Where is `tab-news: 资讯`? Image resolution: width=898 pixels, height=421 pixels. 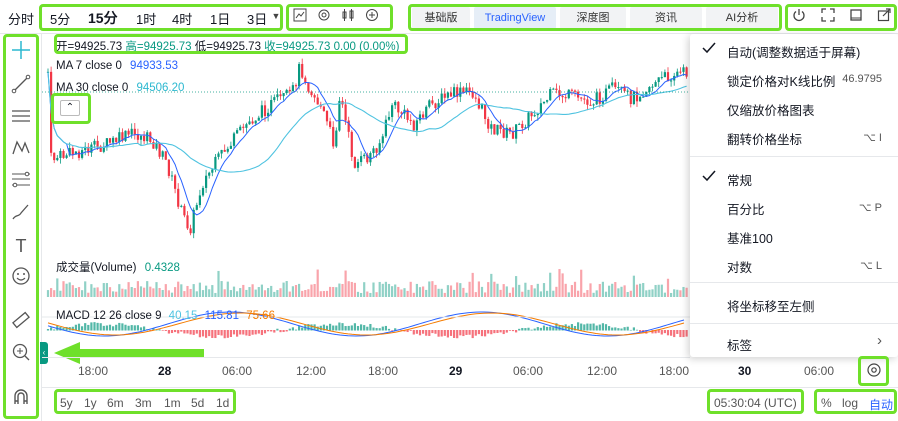
tab-news: 资讯 is located at coordinates (666, 18).